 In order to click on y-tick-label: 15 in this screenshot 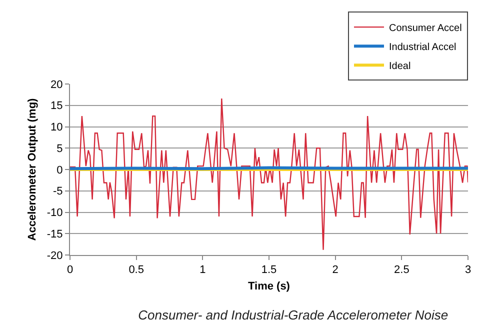, I will do `click(56, 106)`.